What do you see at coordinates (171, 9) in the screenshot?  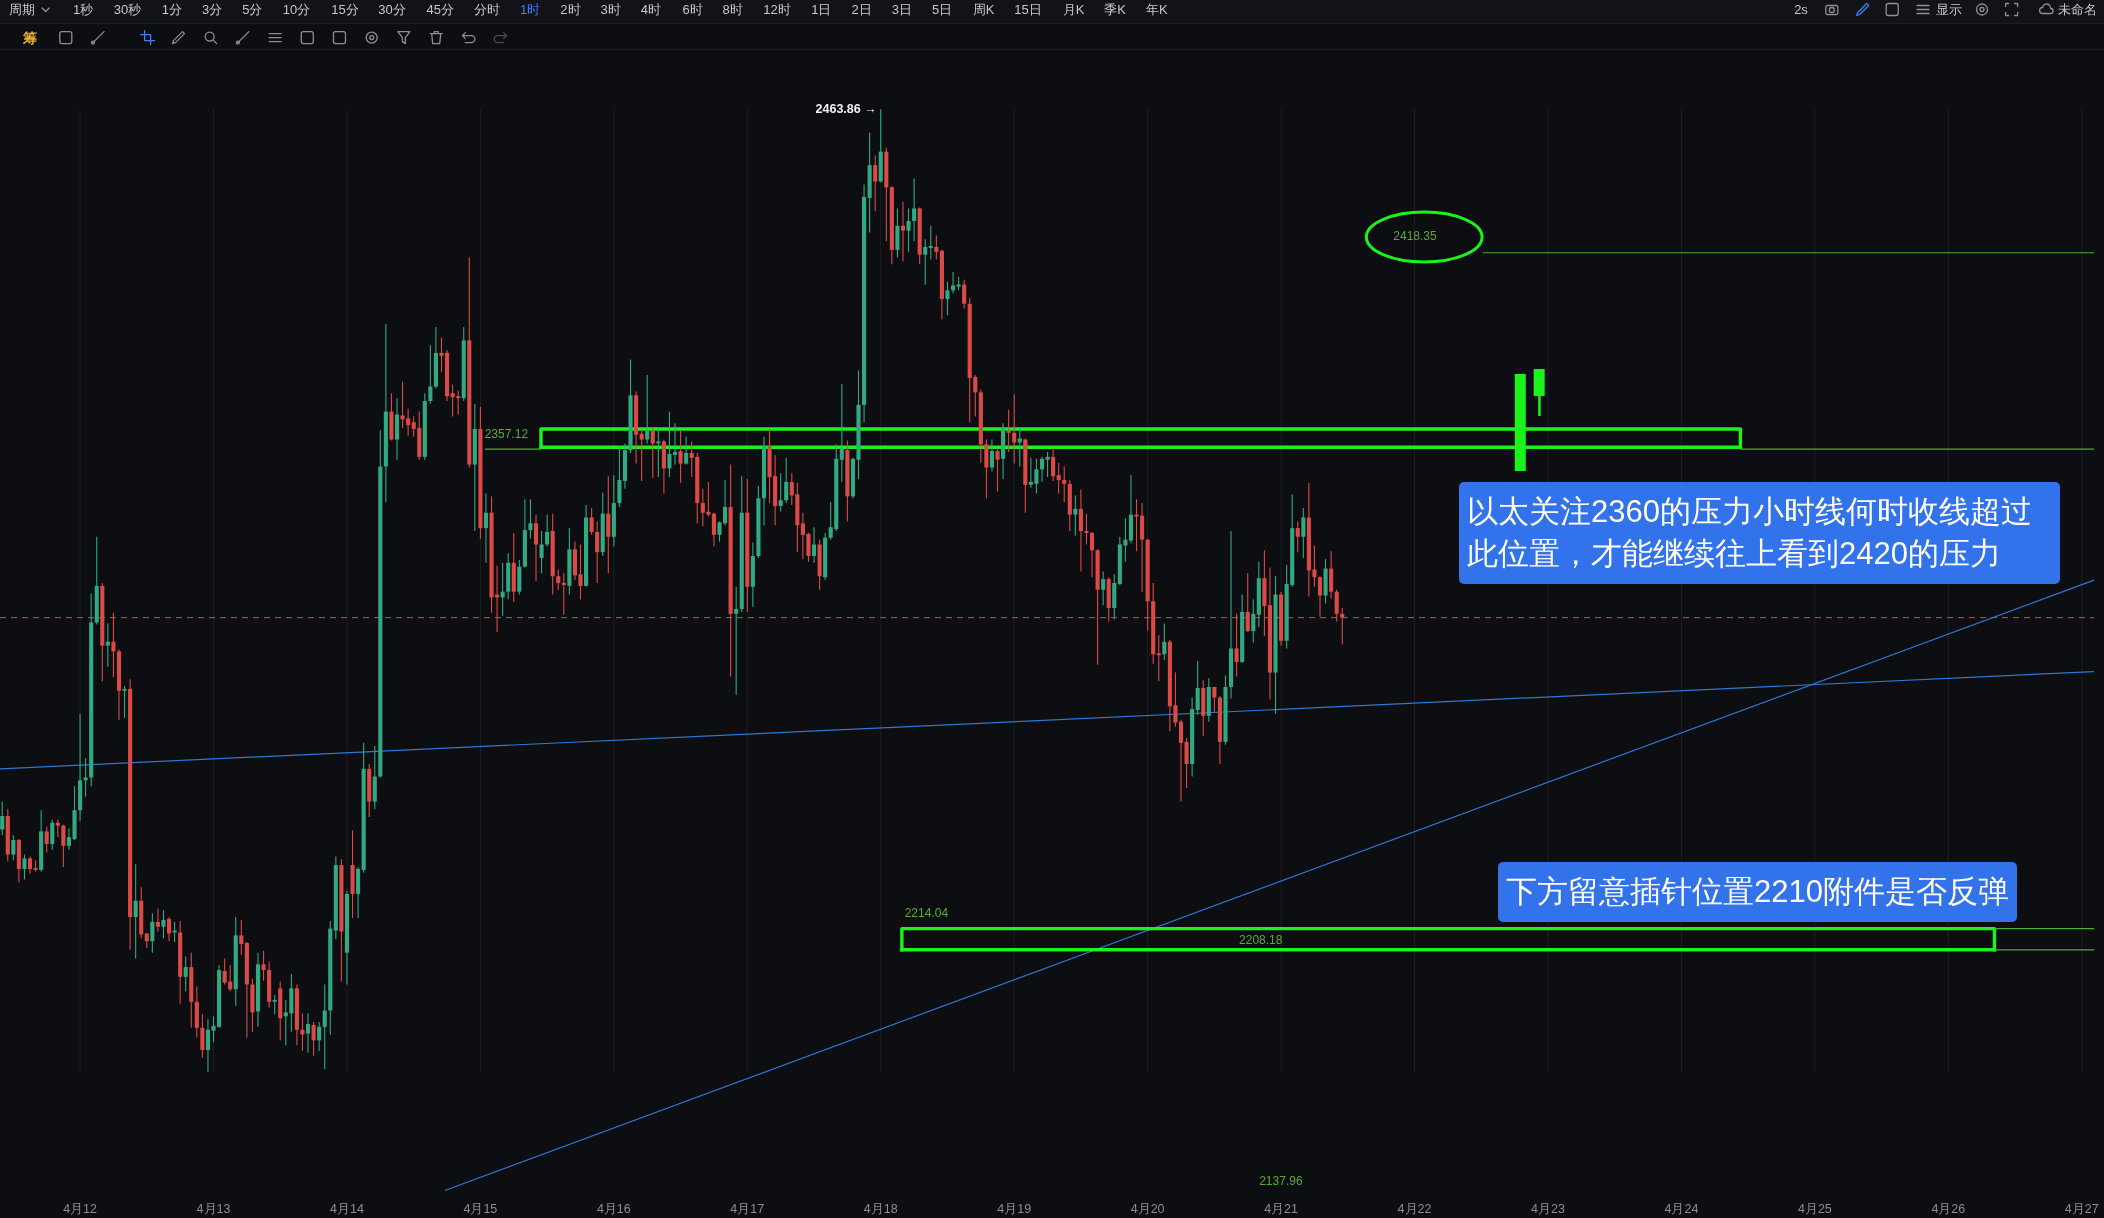 I see `toolbar-label: 1分` at bounding box center [171, 9].